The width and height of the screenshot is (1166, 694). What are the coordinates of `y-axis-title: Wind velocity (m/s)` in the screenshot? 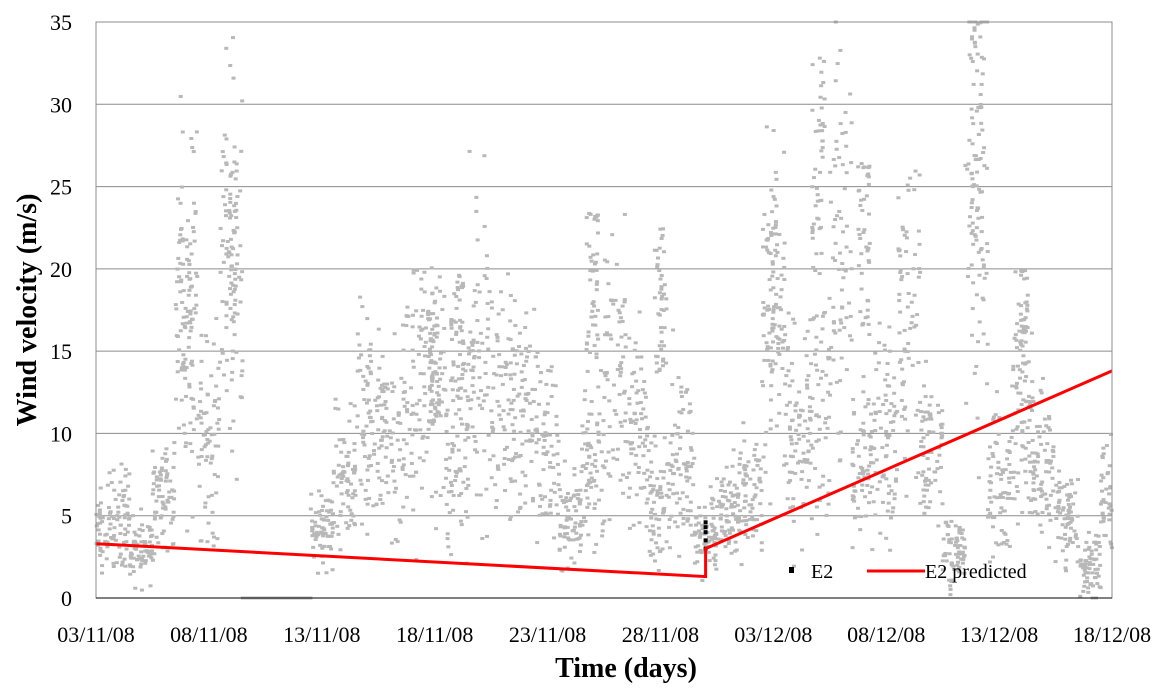 It's located at (27, 310).